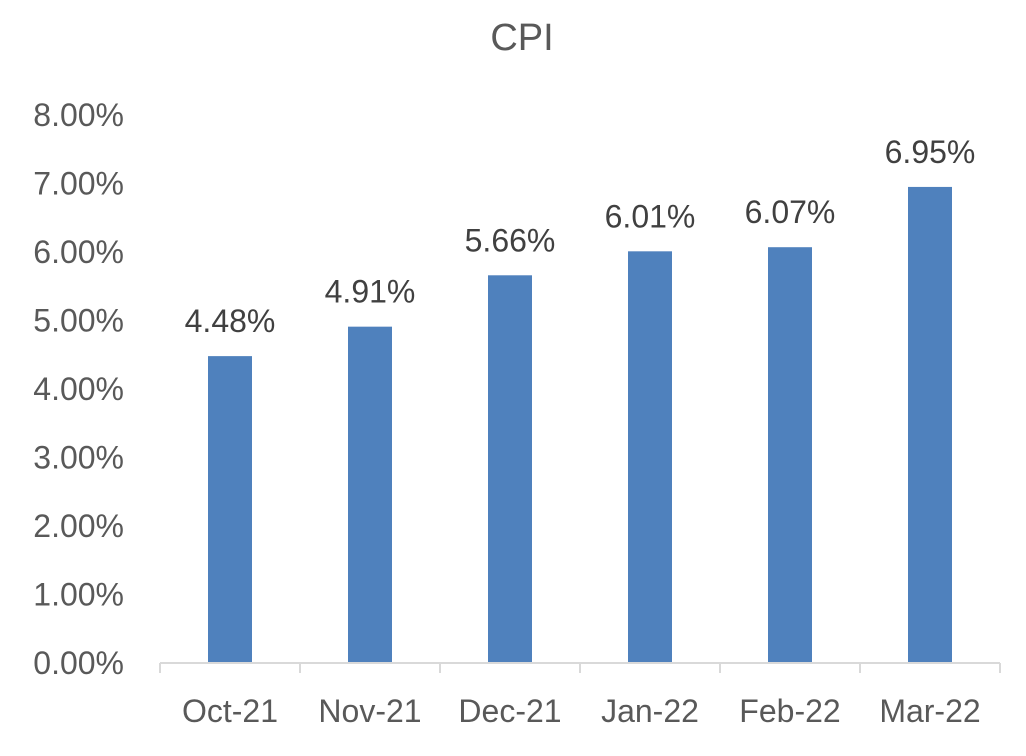  What do you see at coordinates (650, 711) in the screenshot?
I see `x-tick-label: Jan-22` at bounding box center [650, 711].